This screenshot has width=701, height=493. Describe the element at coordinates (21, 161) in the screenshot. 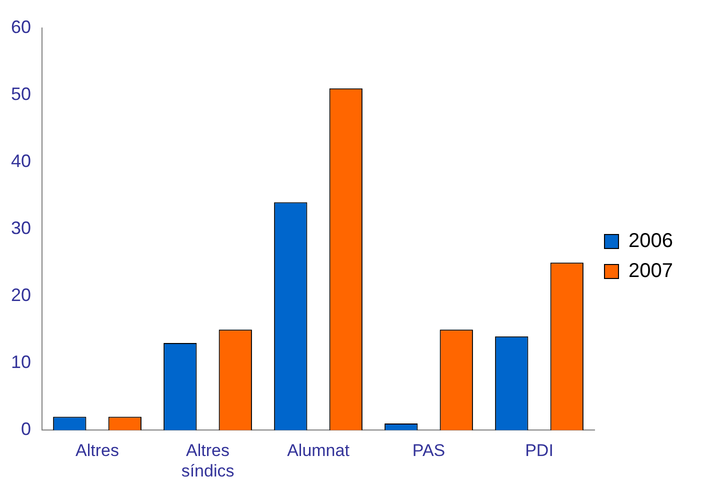

I see `y-tick-label: 40` at that location.